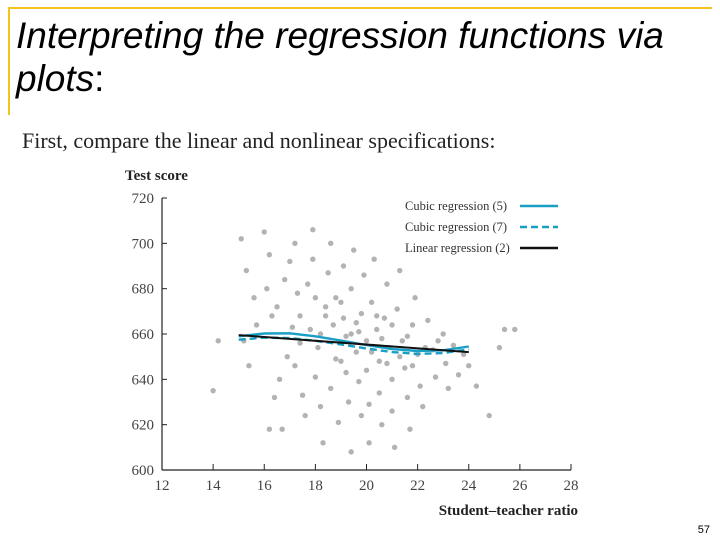 The width and height of the screenshot is (720, 545). Describe the element at coordinates (143, 199) in the screenshot. I see `y-tick-label: 720` at that location.